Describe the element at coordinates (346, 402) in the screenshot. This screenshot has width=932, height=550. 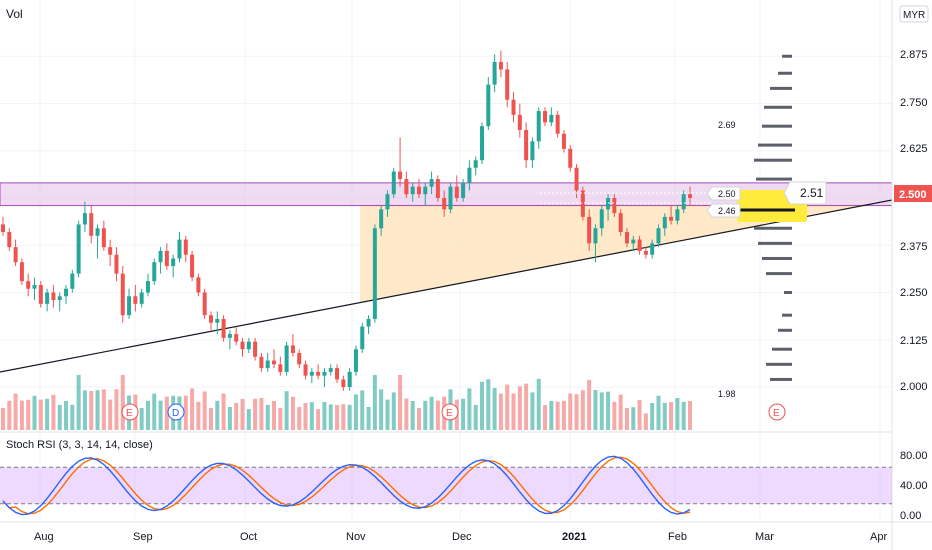
I see `volume-bars` at that location.